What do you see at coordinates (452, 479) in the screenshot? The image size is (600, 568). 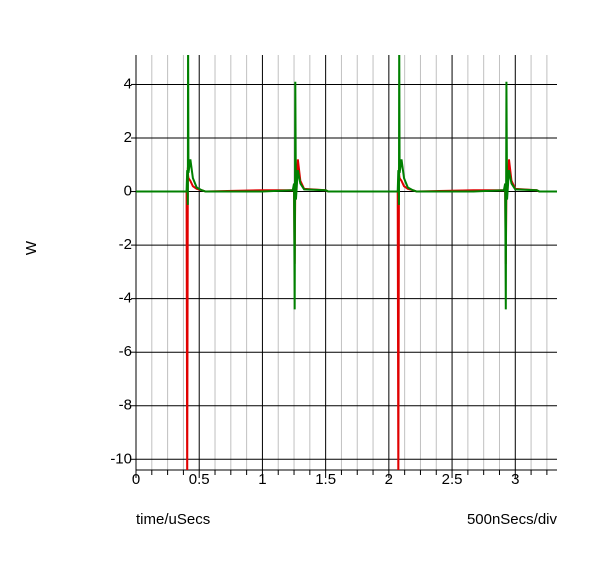 I see `x-tick-label: 2.5` at bounding box center [452, 479].